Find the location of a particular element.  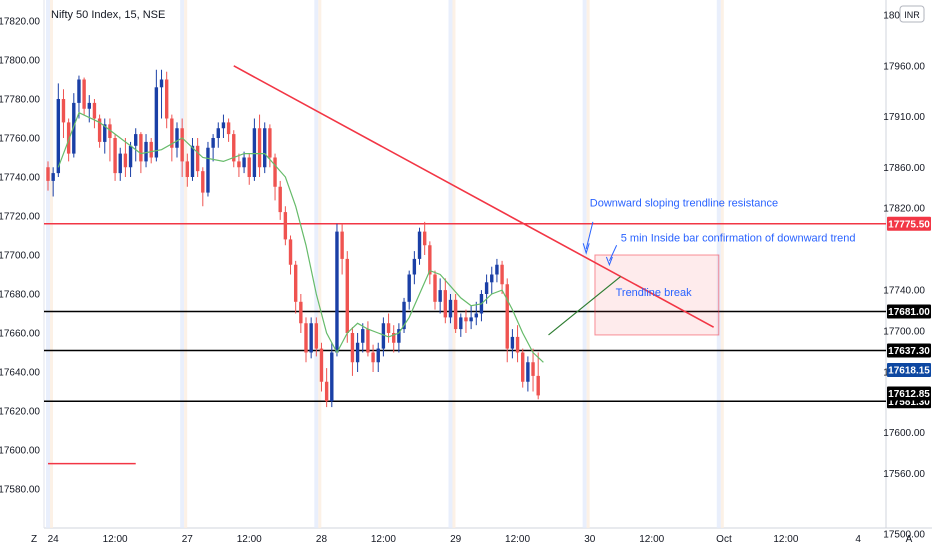

left-tick-label: 17660.00 is located at coordinates (20, 334).